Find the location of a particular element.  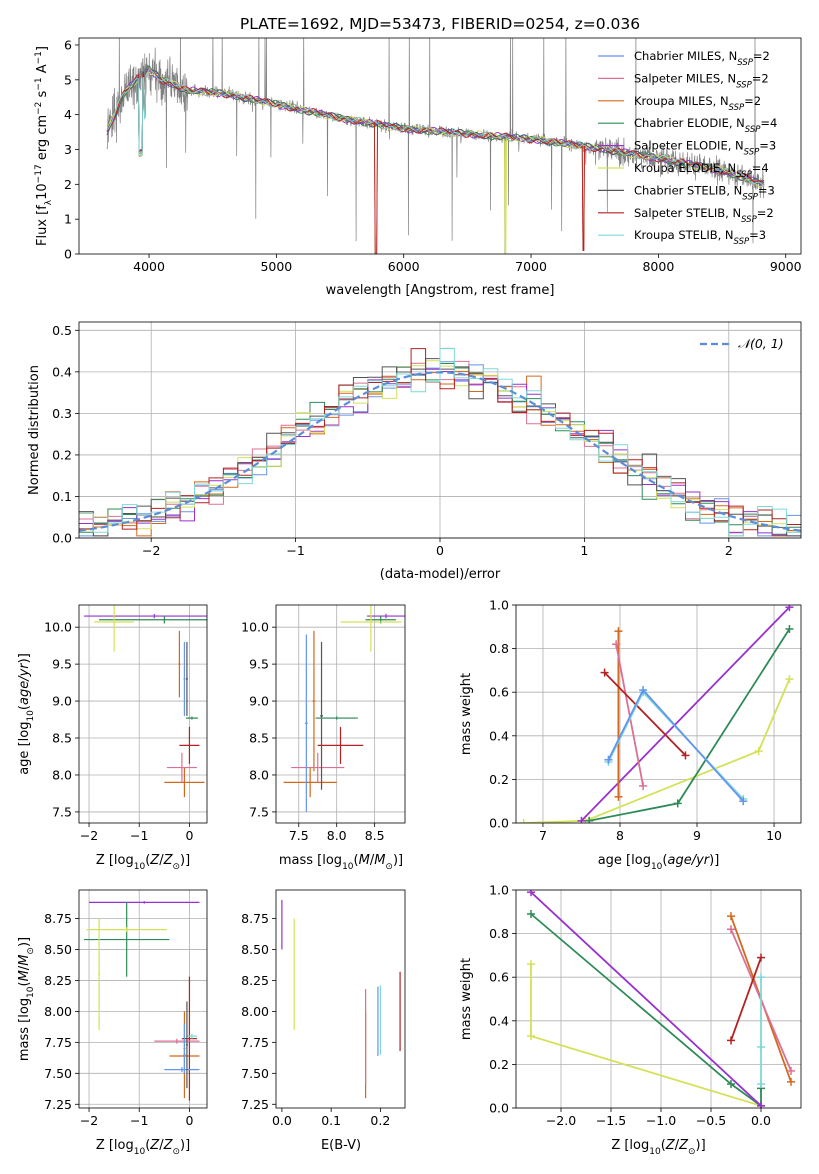

observed-spectrum-line is located at coordinates (435, 146).